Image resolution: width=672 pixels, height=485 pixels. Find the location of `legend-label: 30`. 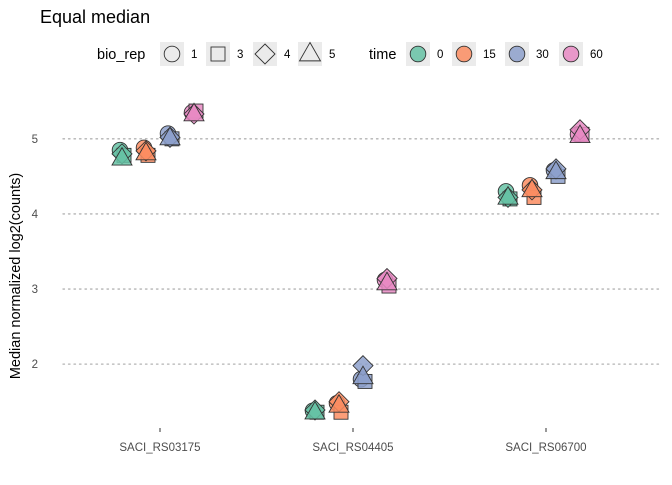

legend-label: 30 is located at coordinates (542, 55).